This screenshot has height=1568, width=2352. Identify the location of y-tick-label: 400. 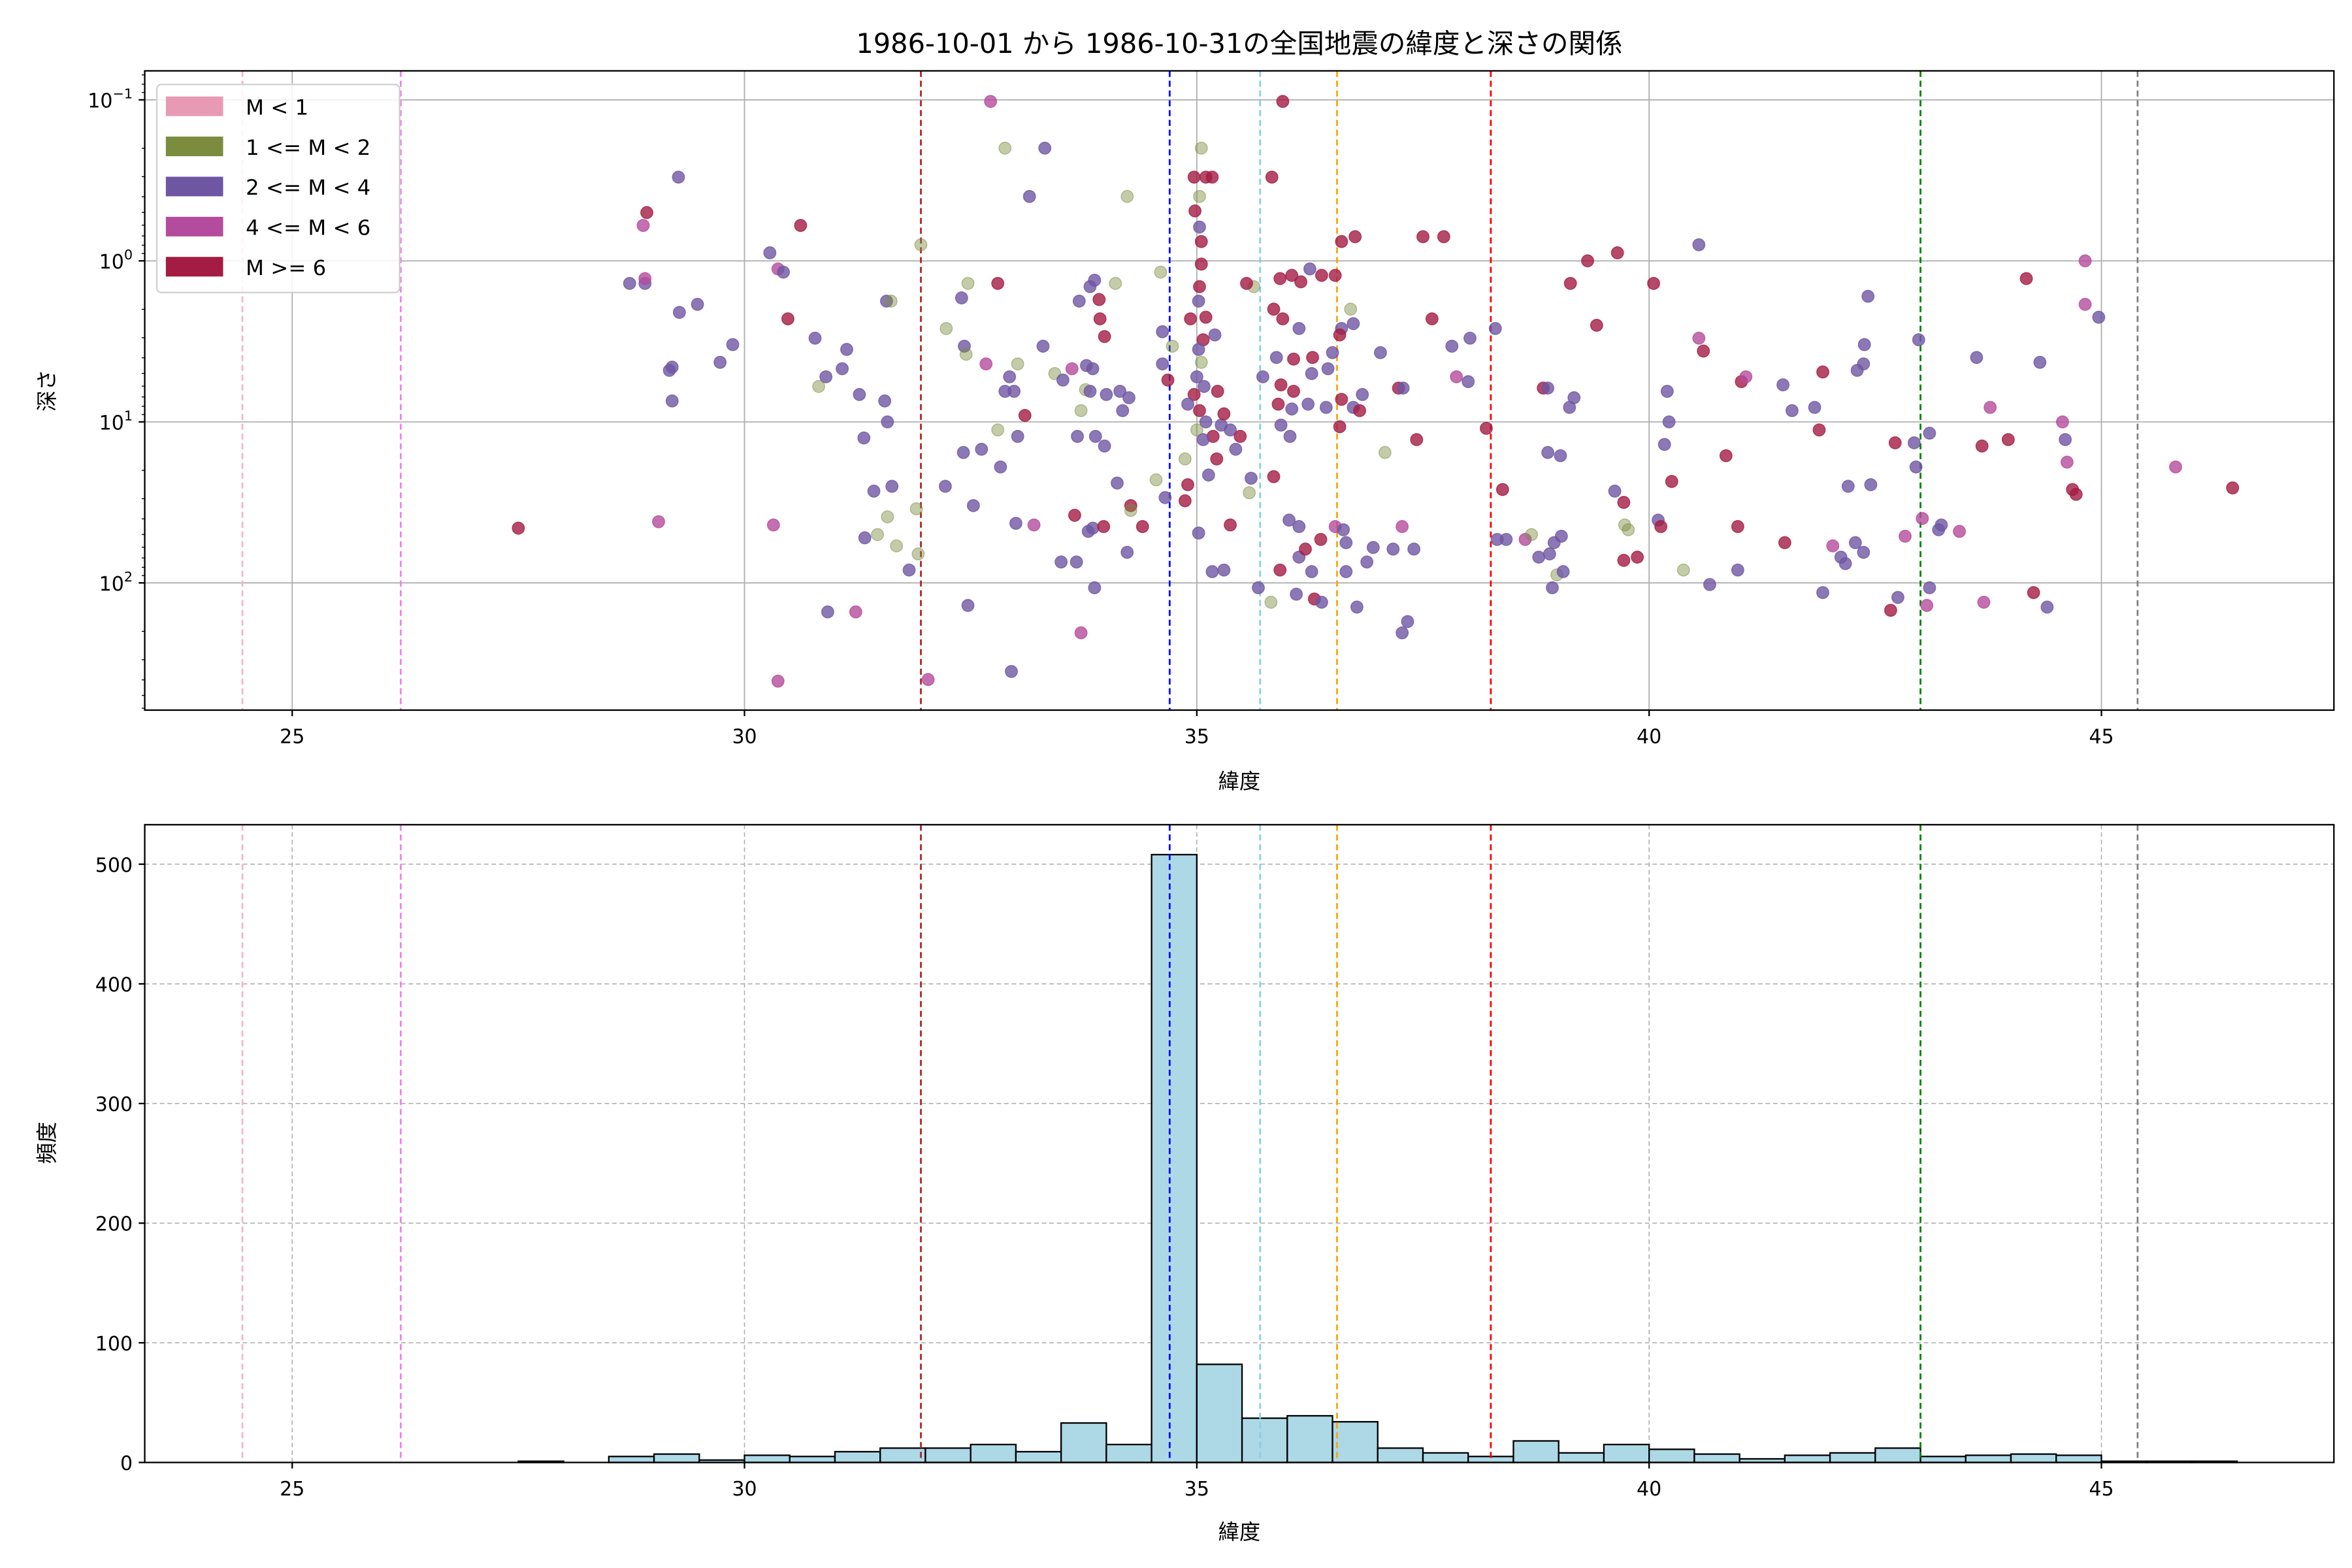
(114, 984).